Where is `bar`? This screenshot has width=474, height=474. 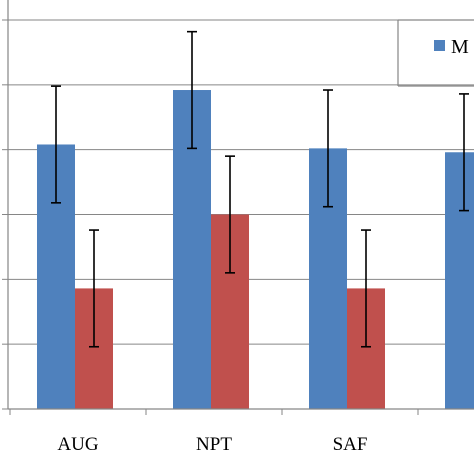
bar is located at coordinates (459, 280).